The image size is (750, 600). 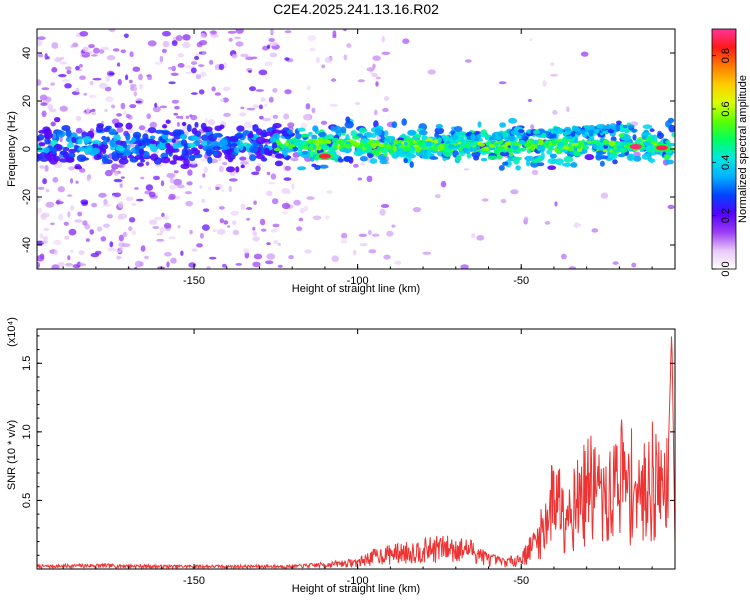 What do you see at coordinates (661, 148) in the screenshot?
I see `hot-segment` at bounding box center [661, 148].